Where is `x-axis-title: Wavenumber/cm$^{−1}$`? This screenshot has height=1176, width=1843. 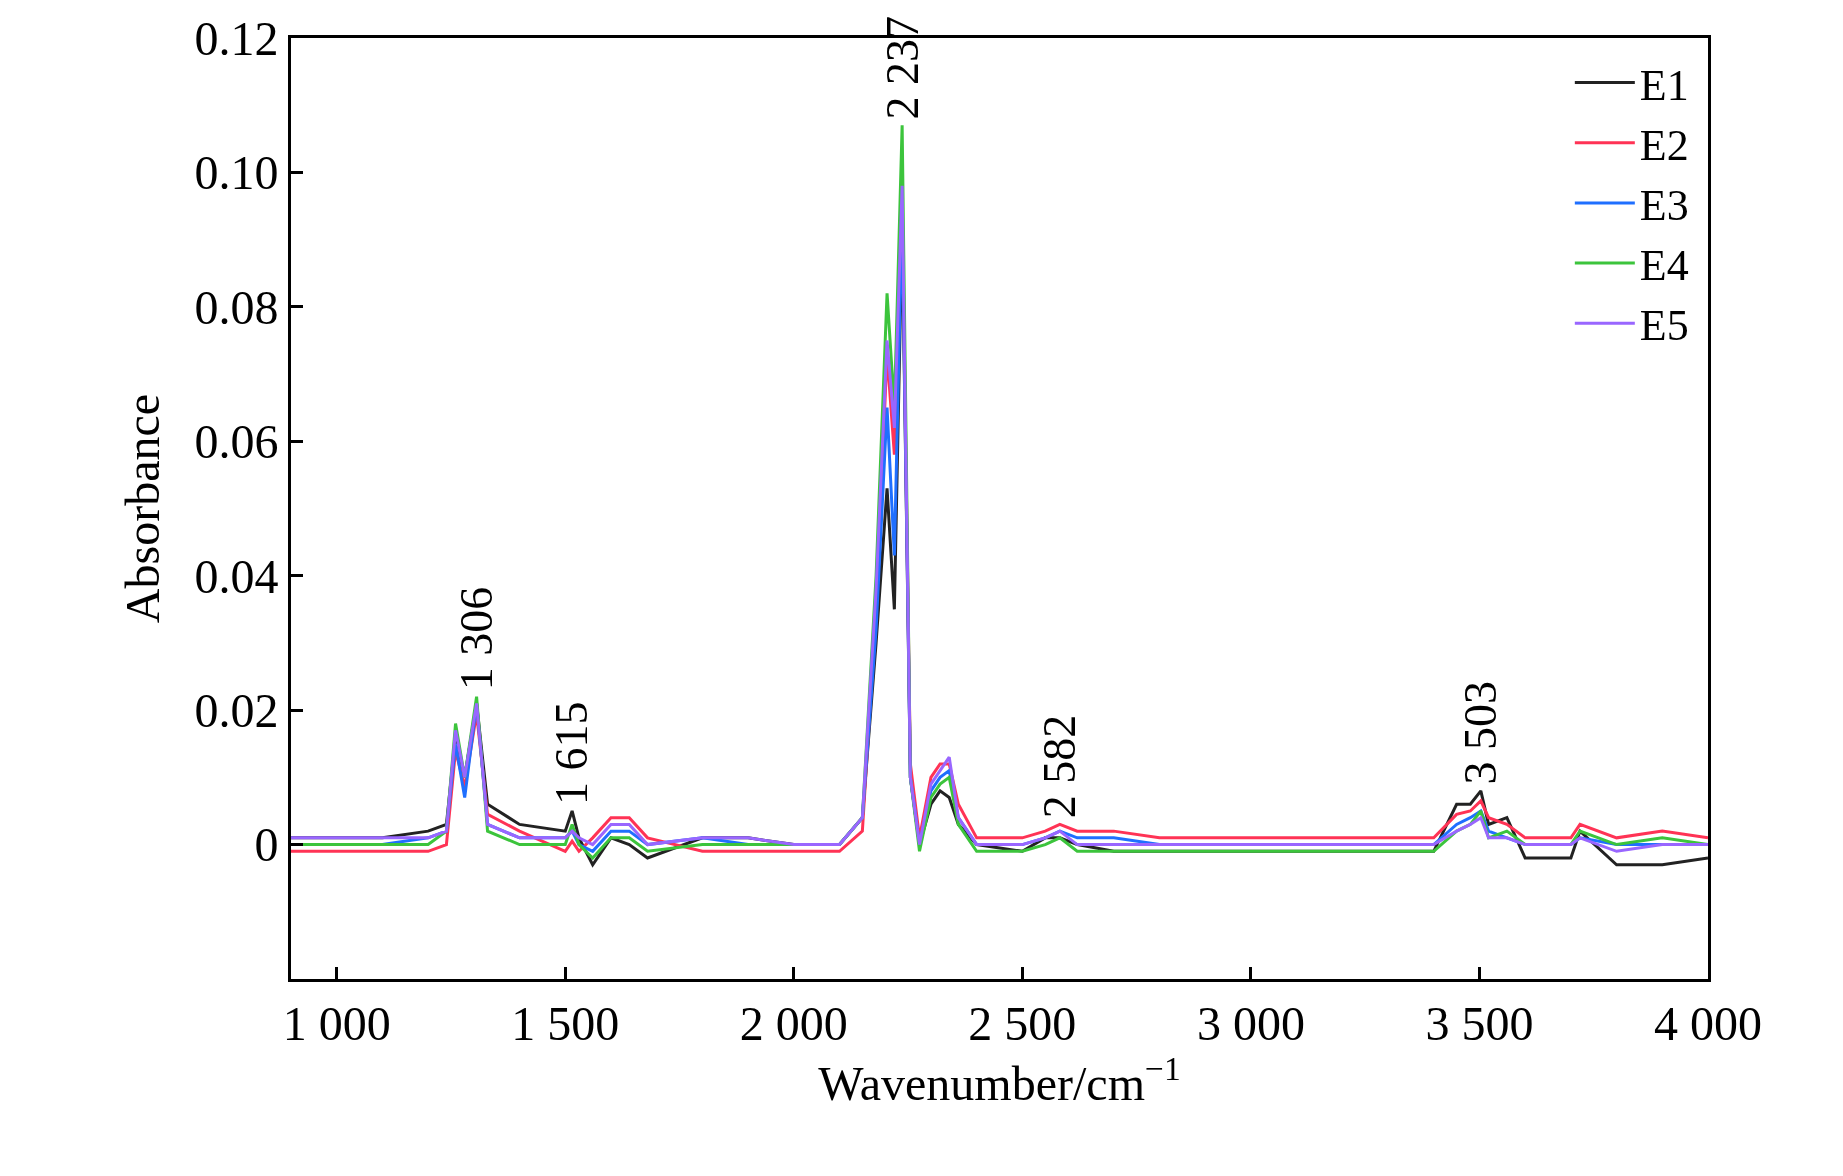 x-axis-title: Wavenumber/cm$^{−1}$ is located at coordinates (999, 1079).